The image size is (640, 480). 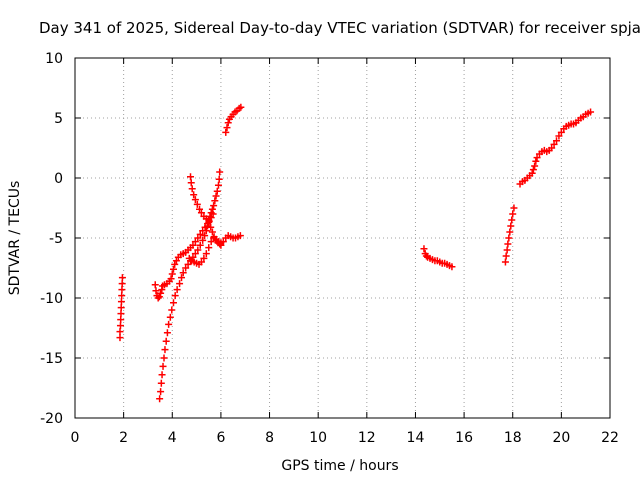 I want to click on series-arc8, so click(x=509, y=235).